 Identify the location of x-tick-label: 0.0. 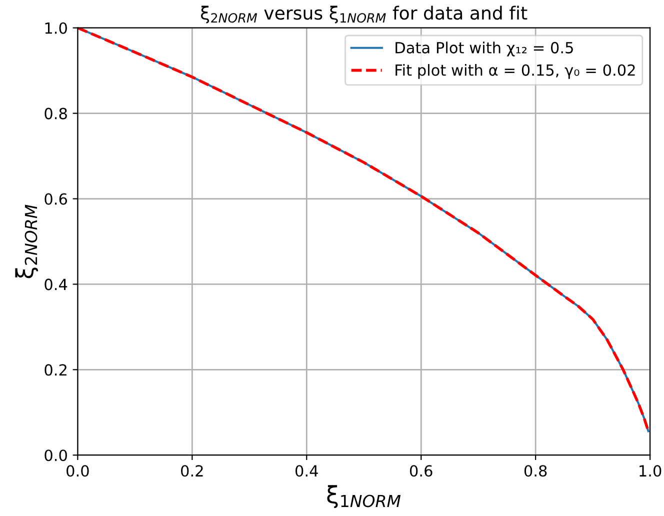
(77, 471).